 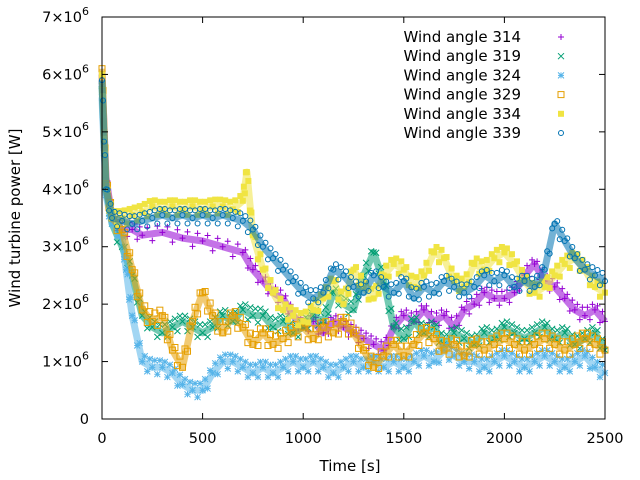 I want to click on legend-marker, so click(x=561, y=133).